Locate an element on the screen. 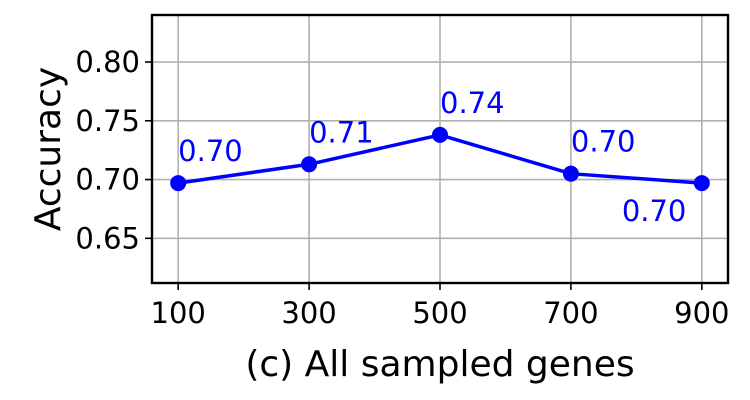 The width and height of the screenshot is (750, 400). y-tick-label: 0.65 is located at coordinates (107, 238).